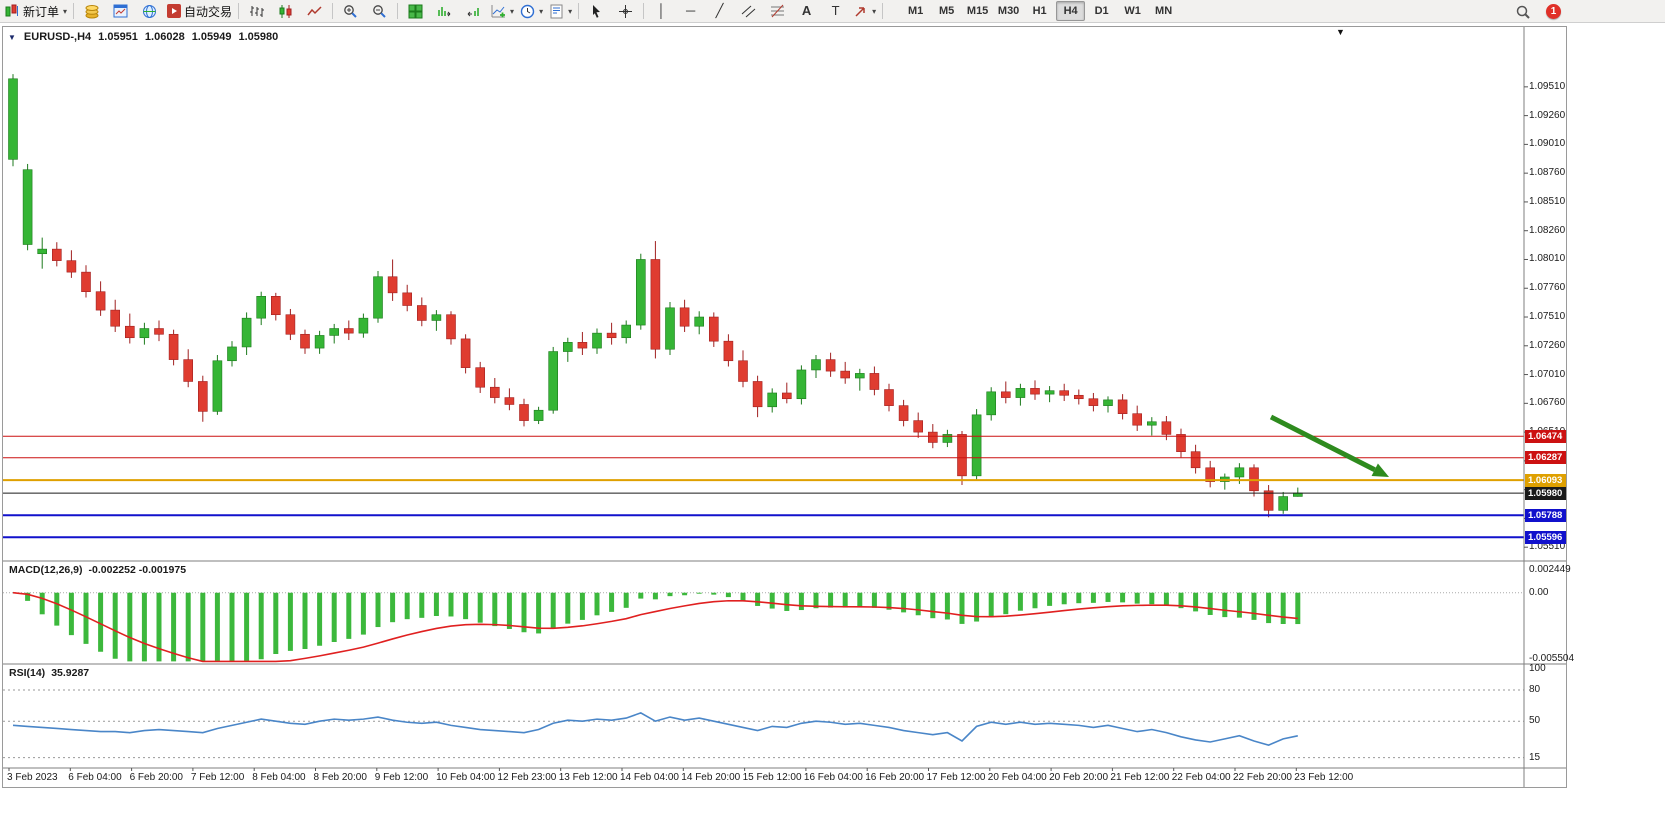 The height and width of the screenshot is (840, 1665). I want to click on ohlc-high: 1.06028, so click(164, 37).